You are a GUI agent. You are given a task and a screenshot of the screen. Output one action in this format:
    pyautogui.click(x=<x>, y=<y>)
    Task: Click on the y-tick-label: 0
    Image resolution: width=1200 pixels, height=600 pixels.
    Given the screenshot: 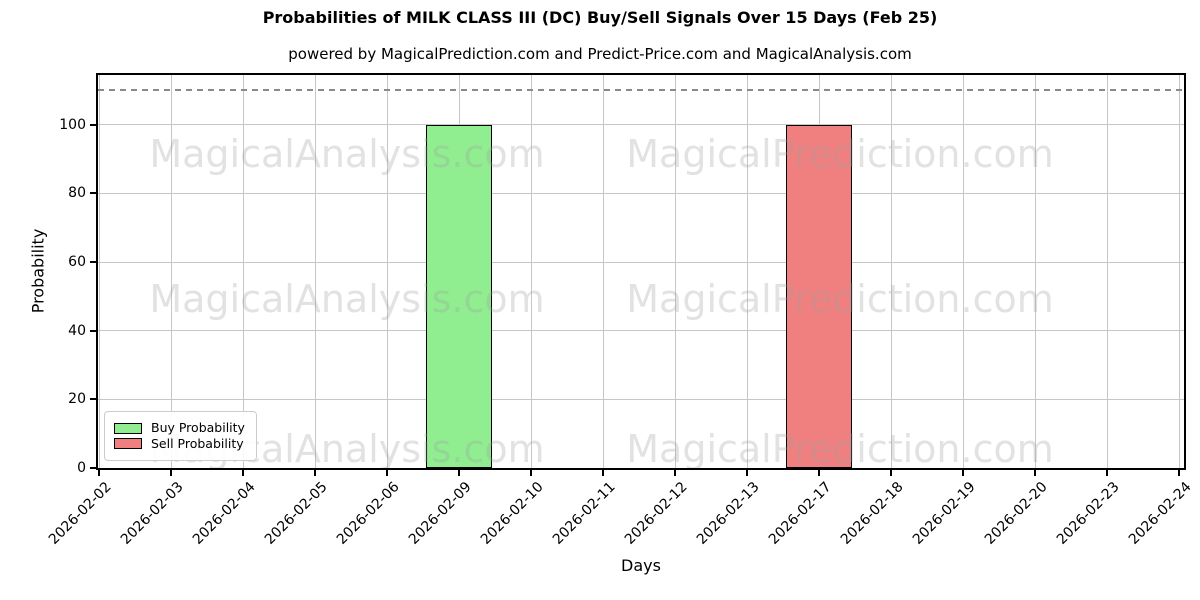 What is the action you would take?
    pyautogui.click(x=81, y=468)
    